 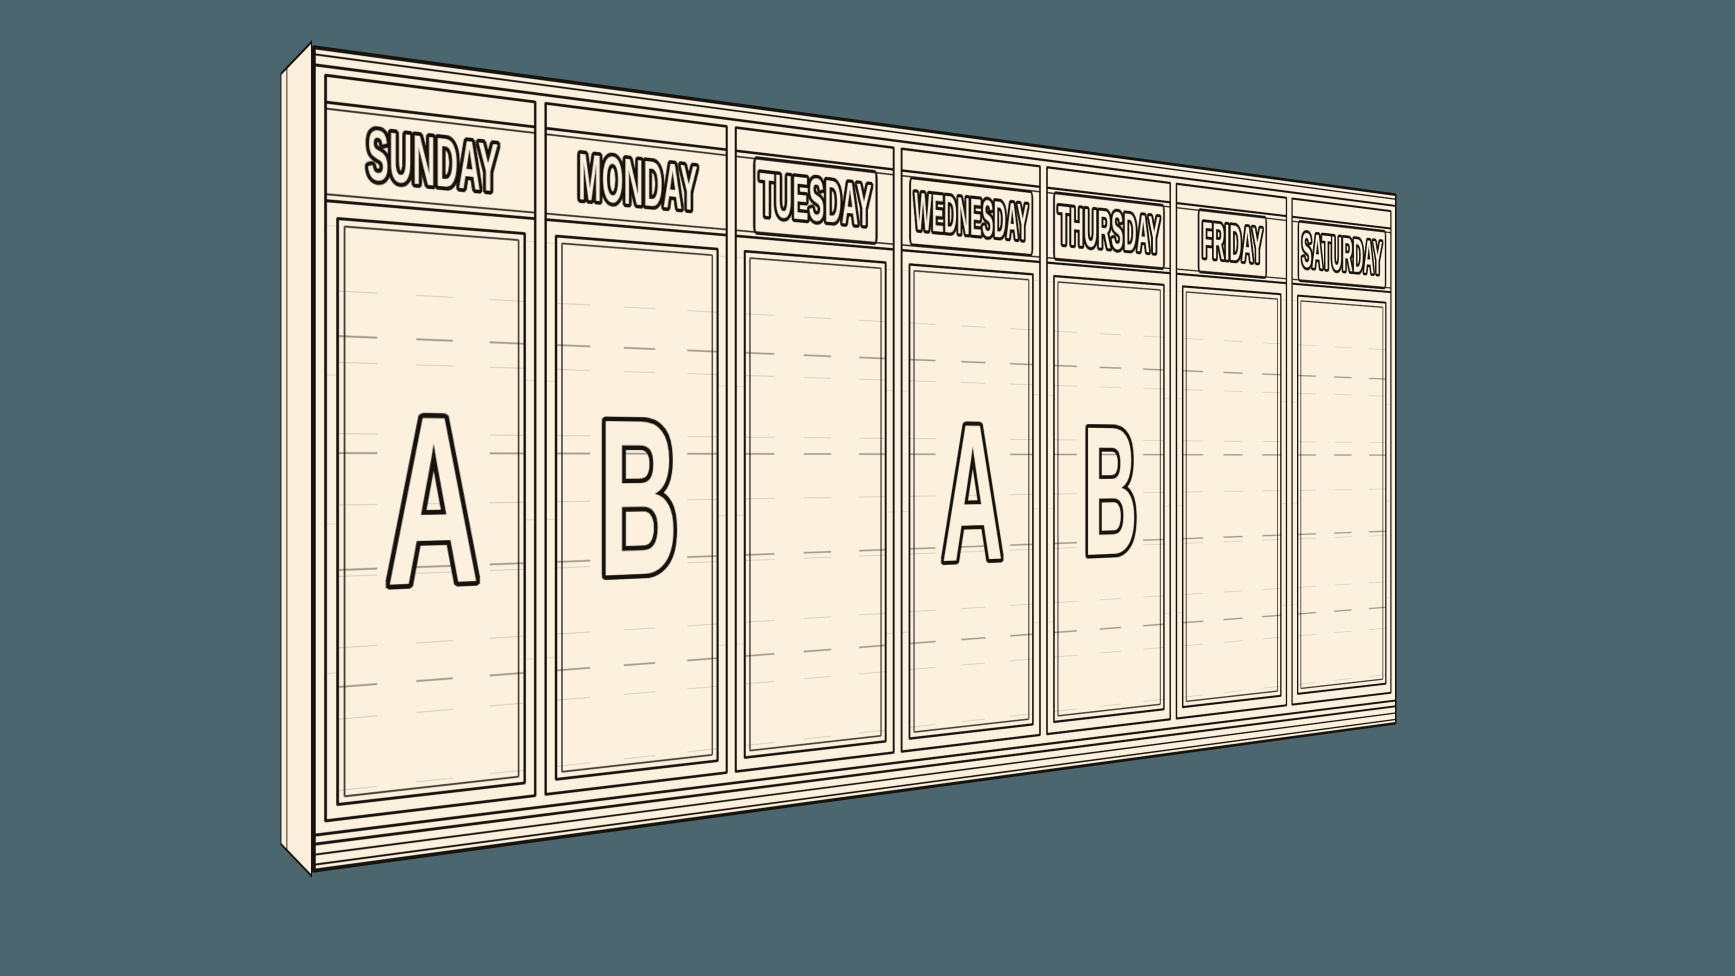 What do you see at coordinates (1342, 494) in the screenshot?
I see `door-panel-saturday` at bounding box center [1342, 494].